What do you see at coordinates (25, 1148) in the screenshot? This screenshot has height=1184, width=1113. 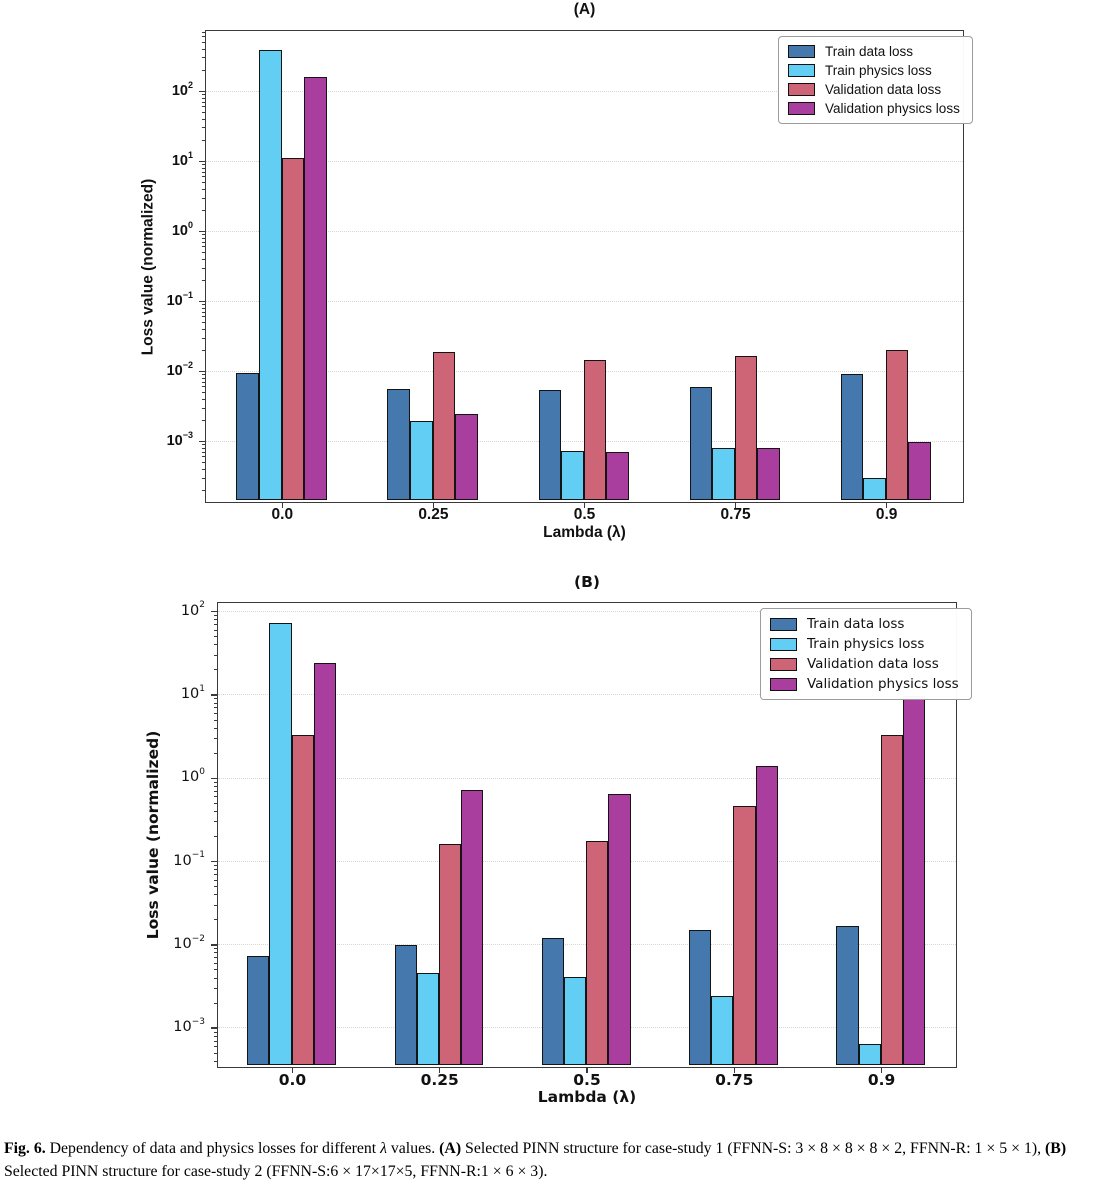 I see `caption-segment: Fig. 6.` at bounding box center [25, 1148].